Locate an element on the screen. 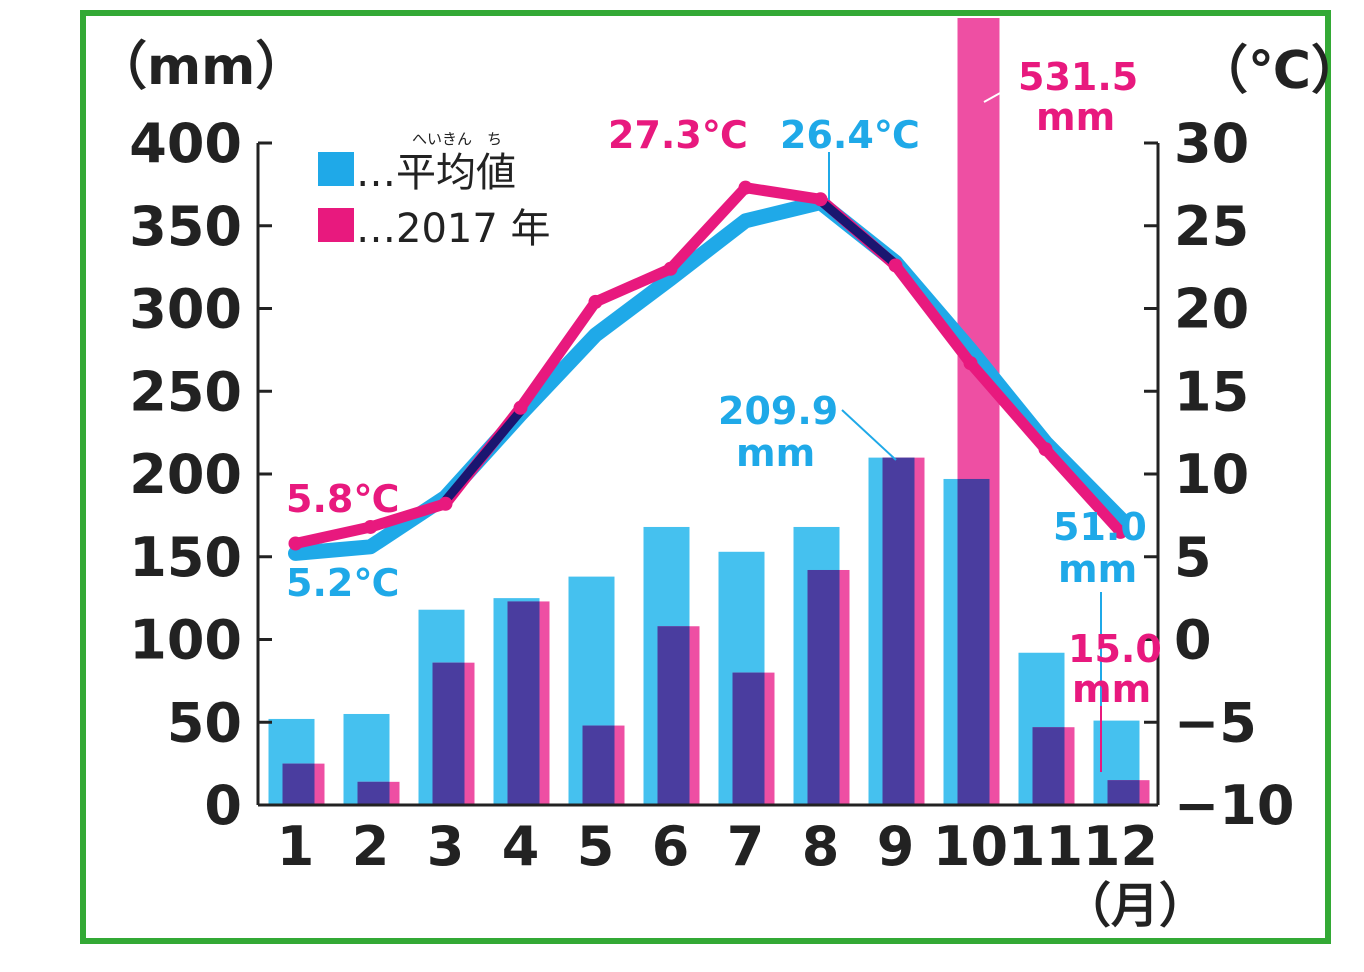 This screenshot has width=1364, height=972. left-axis-unit: （mm） is located at coordinates (201, 67).